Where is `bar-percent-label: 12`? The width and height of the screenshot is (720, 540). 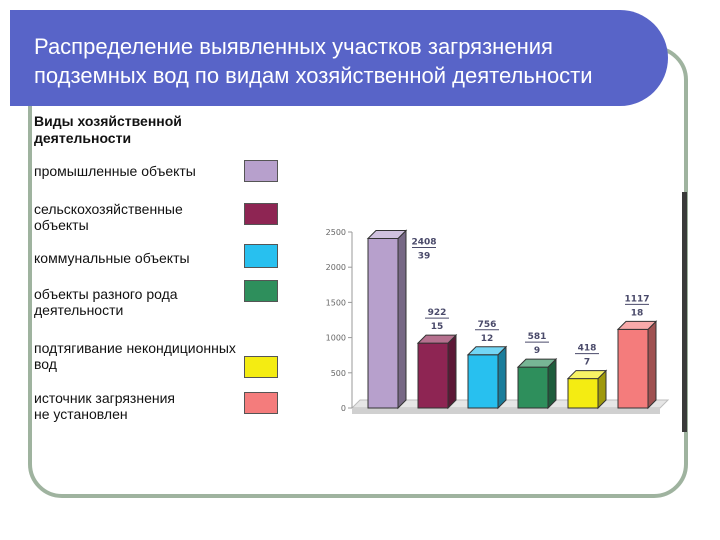 bar-percent-label: 12 is located at coordinates (487, 339).